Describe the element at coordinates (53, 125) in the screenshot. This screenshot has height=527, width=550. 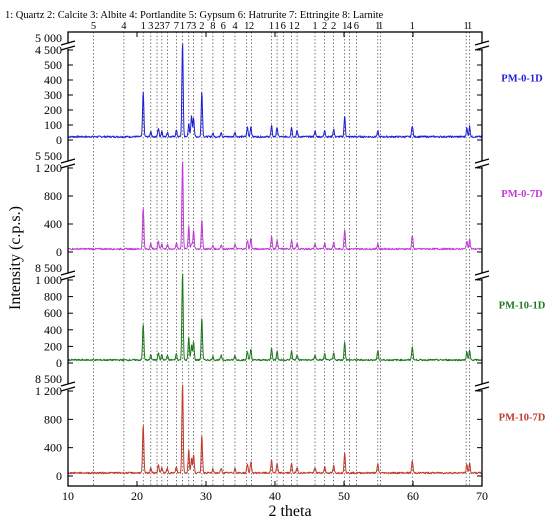
I see `y-tick-label: 100` at that location.